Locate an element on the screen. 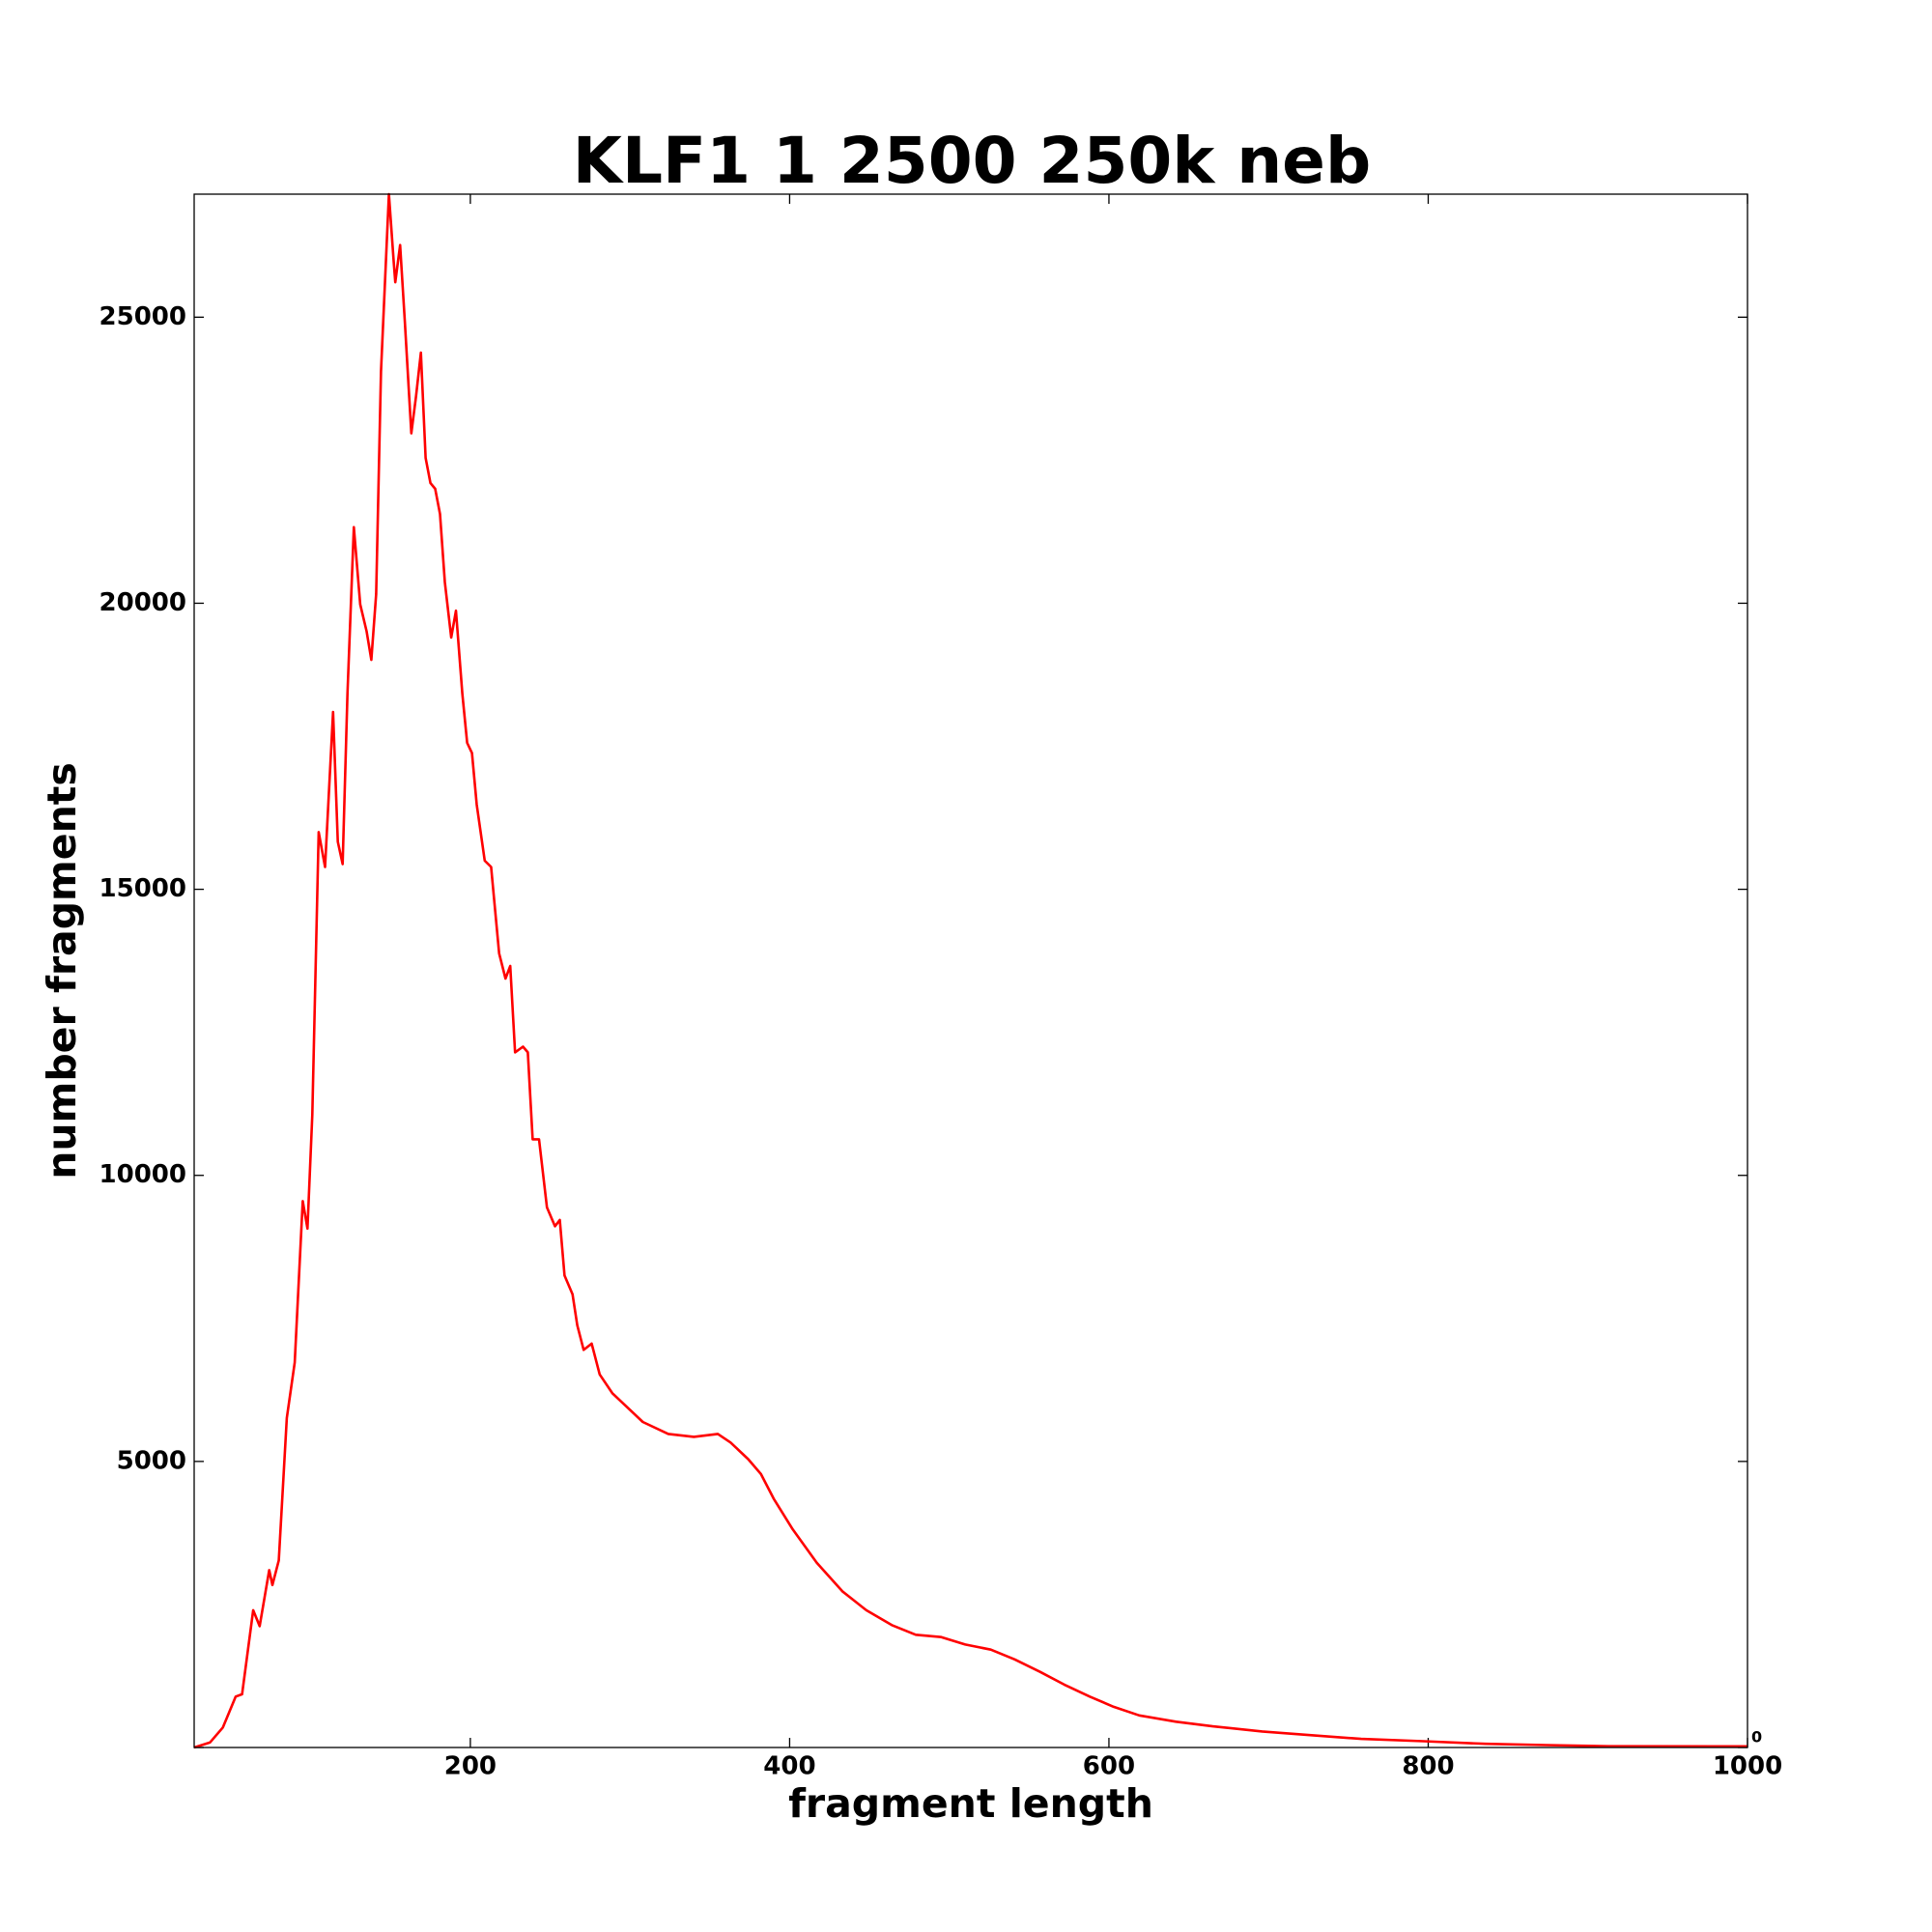  y-tick-label: 10000 is located at coordinates (142, 1174).